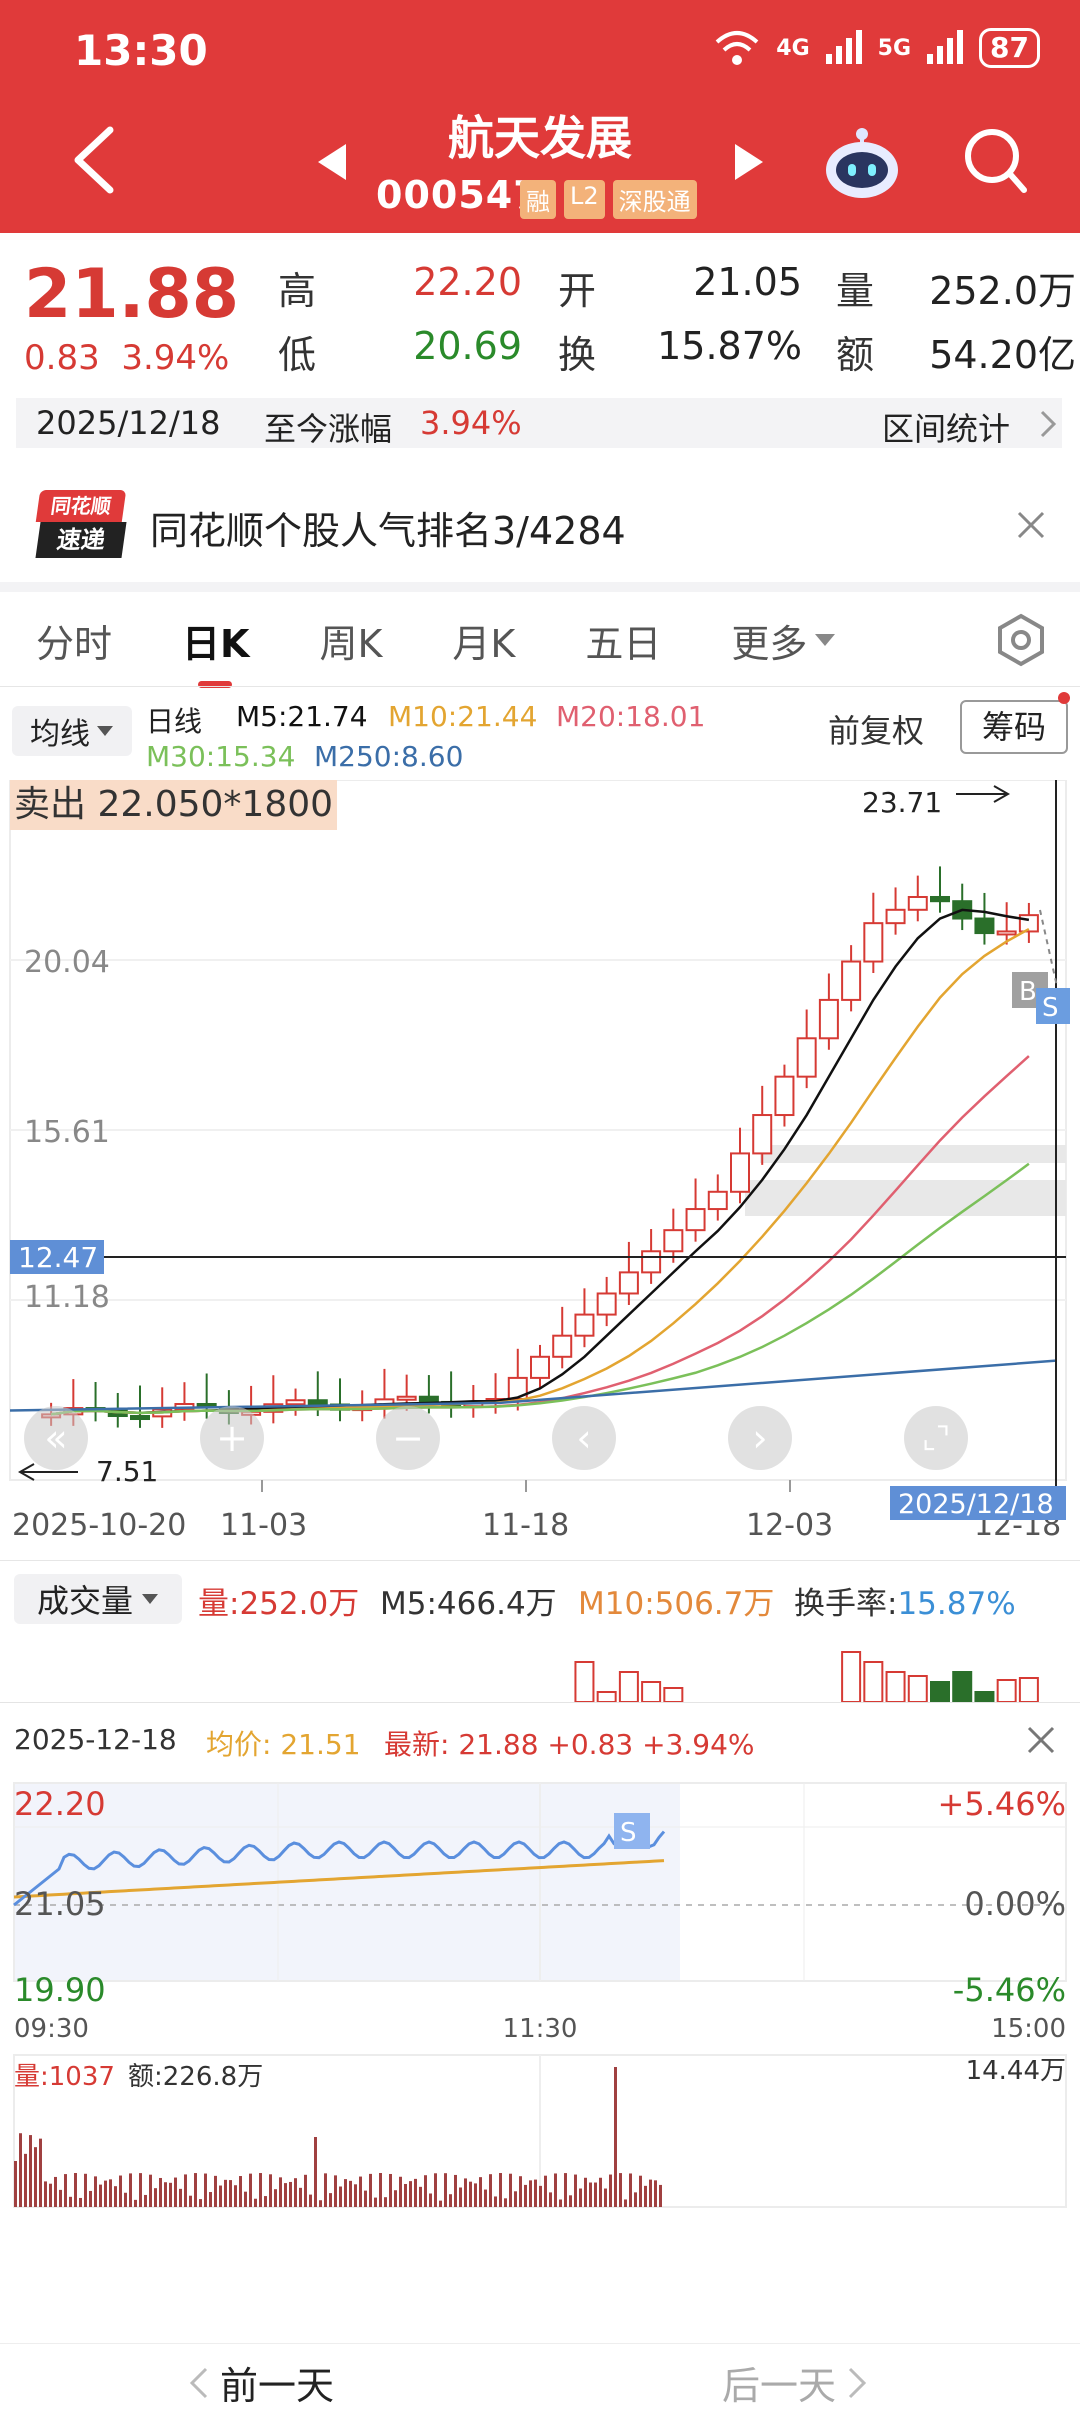  Describe the element at coordinates (936, 1438) in the screenshot. I see `fullscreen-button: ⌞⌝` at that location.